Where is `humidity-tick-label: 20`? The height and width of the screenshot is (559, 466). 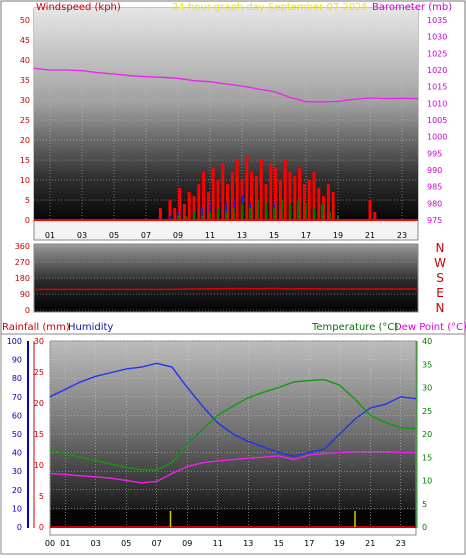
humidity-tick-label: 20 is located at coordinates (17, 490).